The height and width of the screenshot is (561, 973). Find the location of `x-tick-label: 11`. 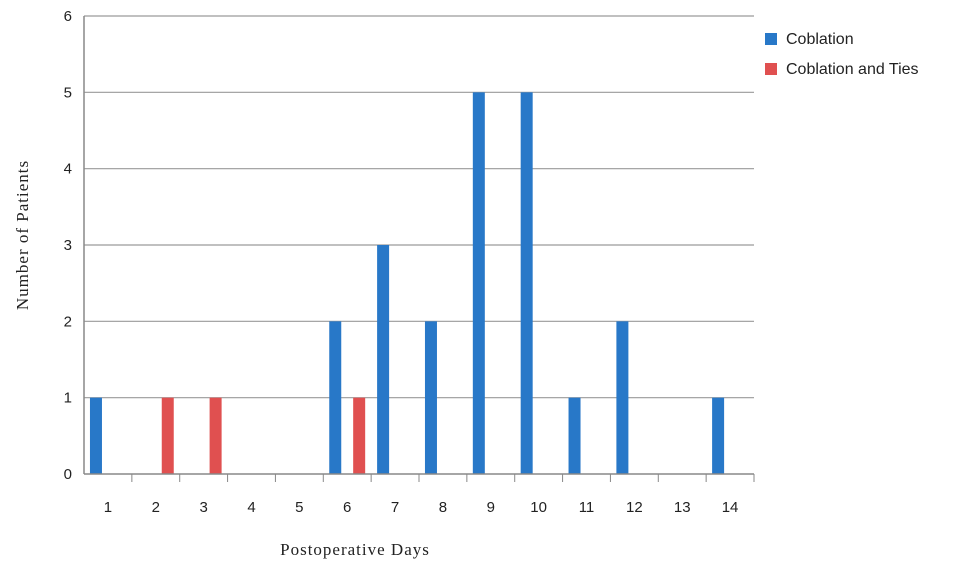

x-tick-label: 11 is located at coordinates (587, 507).